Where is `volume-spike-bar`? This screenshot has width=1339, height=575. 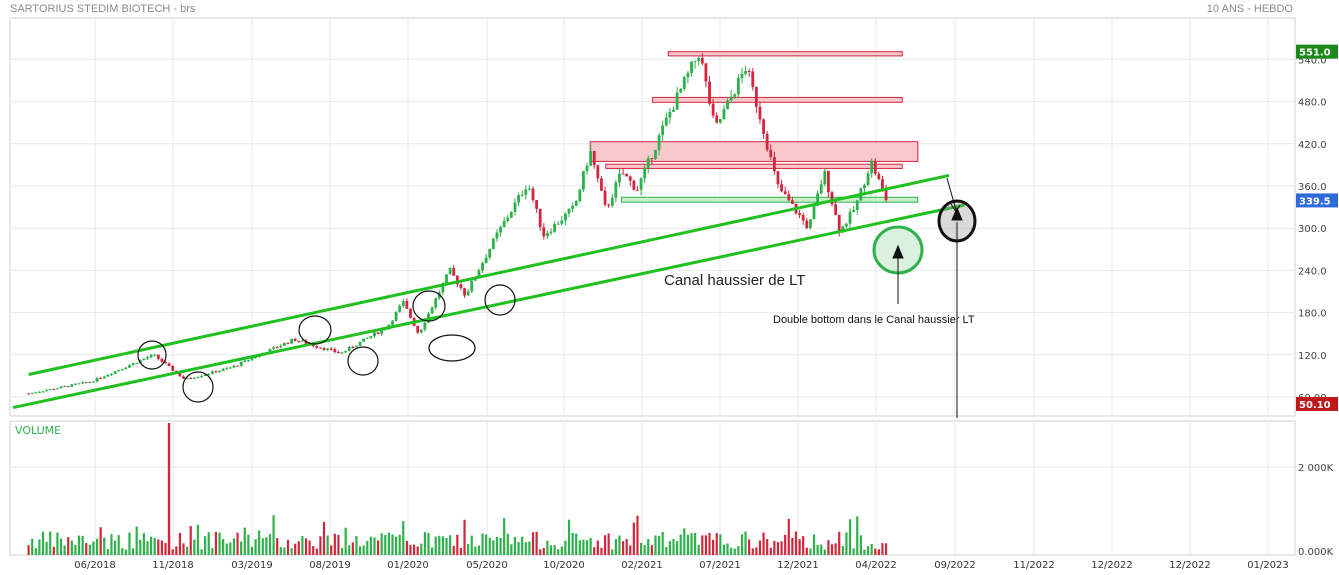 volume-spike-bar is located at coordinates (169, 489).